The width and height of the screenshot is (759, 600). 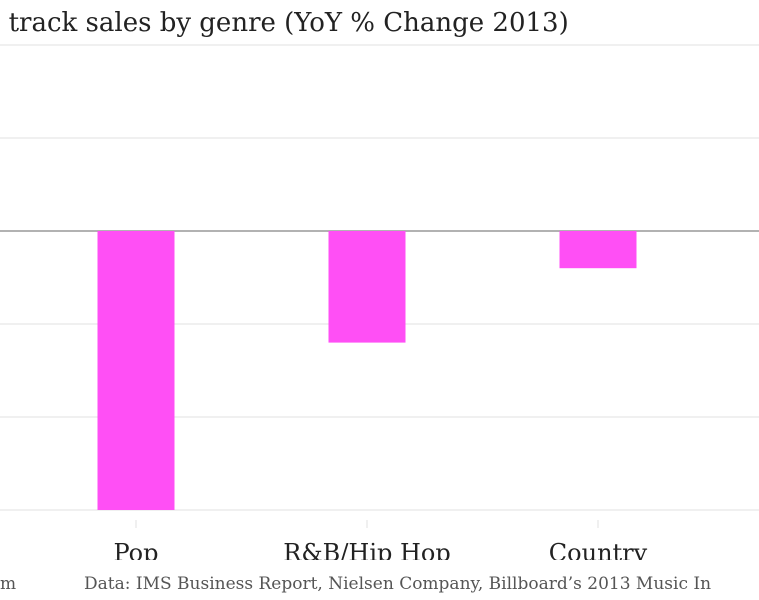 I want to click on bar-pop, so click(x=136, y=370).